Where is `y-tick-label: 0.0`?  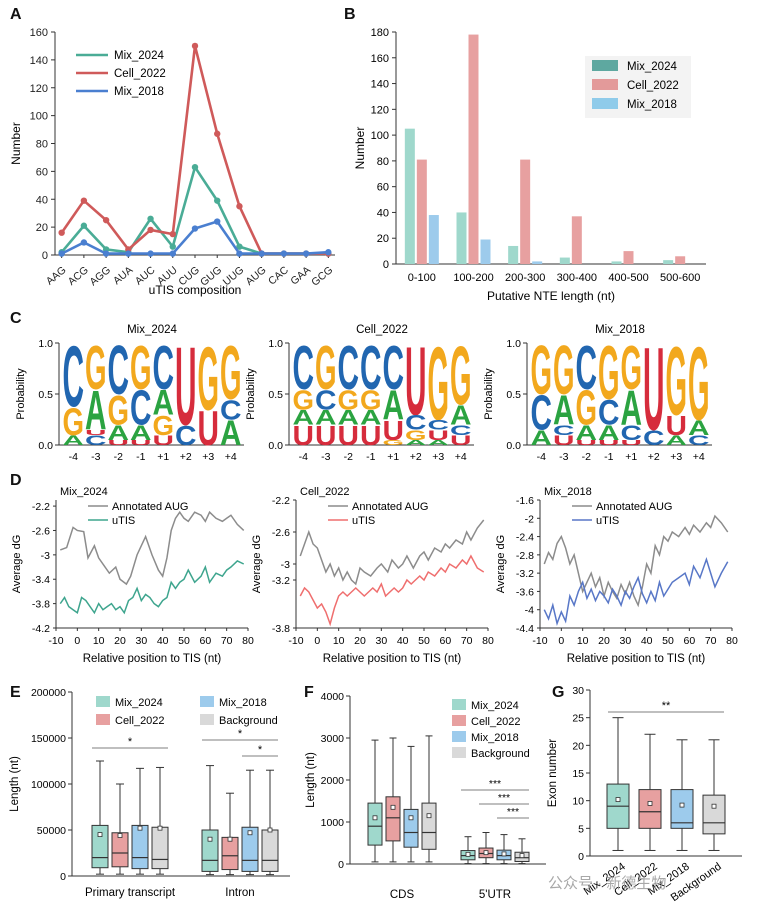
y-tick-label: 0.0 is located at coordinates (513, 446).